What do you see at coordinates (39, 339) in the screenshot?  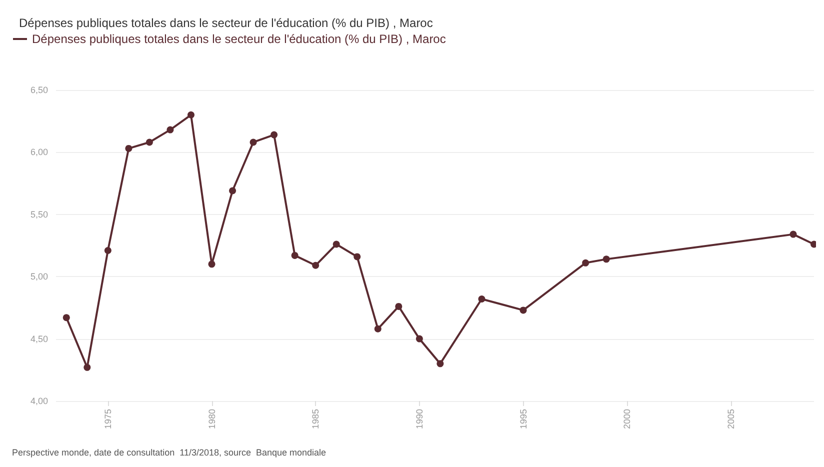 I see `y-tick-label: 4,50` at bounding box center [39, 339].